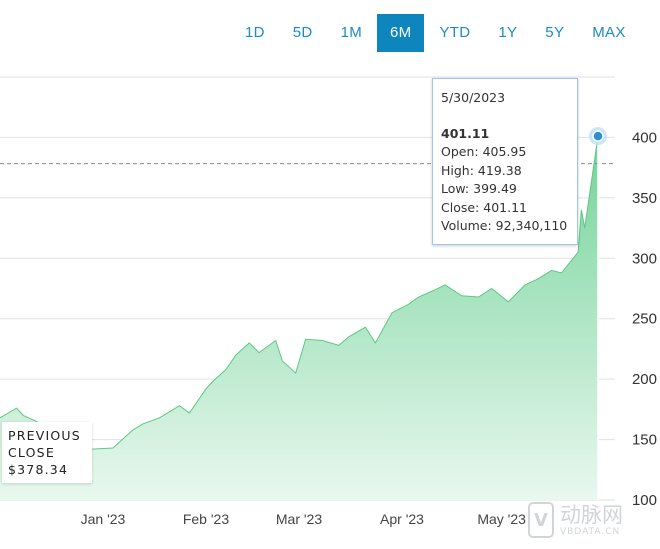 This screenshot has height=549, width=660. Describe the element at coordinates (508, 32) in the screenshot. I see `range-button-1y: 1Y` at that location.